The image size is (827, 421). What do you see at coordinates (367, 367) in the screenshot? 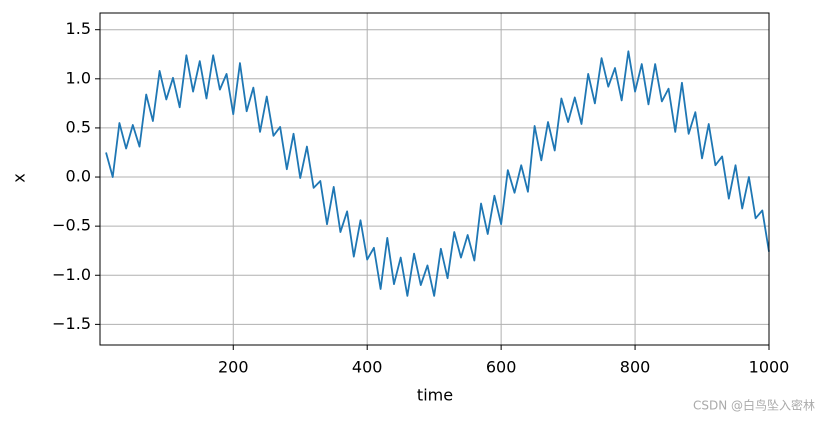
I see `x-tick-label: 400` at bounding box center [367, 367].